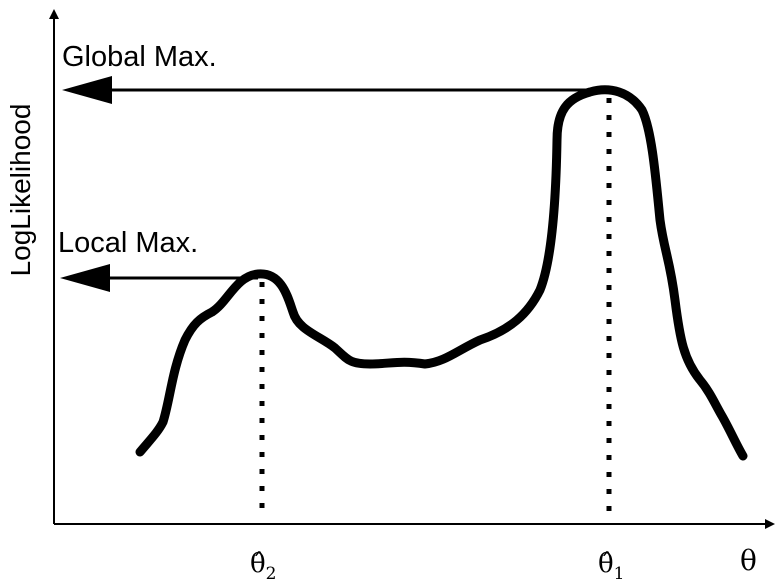  Describe the element at coordinates (748, 560) in the screenshot. I see `x-axis-label: θ` at that location.